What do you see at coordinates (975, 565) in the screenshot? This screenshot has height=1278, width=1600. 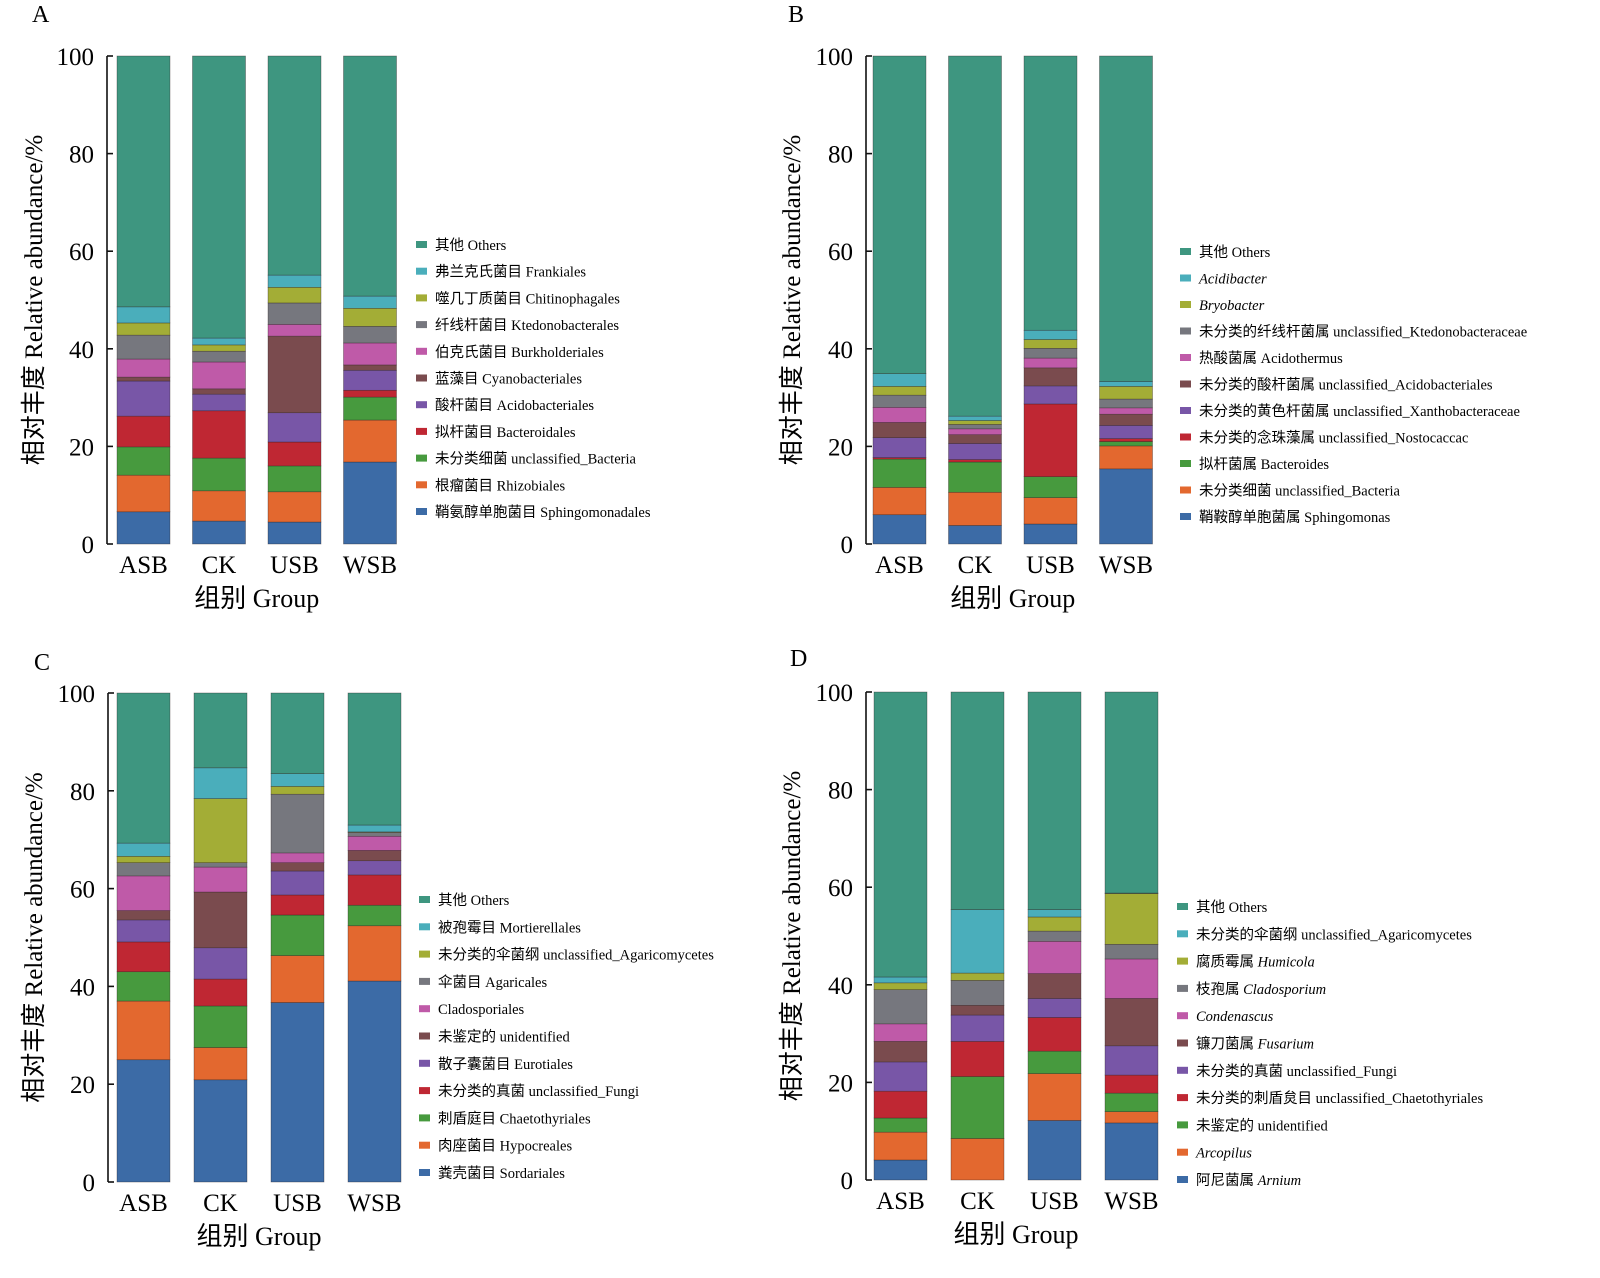 I see `x-tick-label: CK` at bounding box center [975, 565].